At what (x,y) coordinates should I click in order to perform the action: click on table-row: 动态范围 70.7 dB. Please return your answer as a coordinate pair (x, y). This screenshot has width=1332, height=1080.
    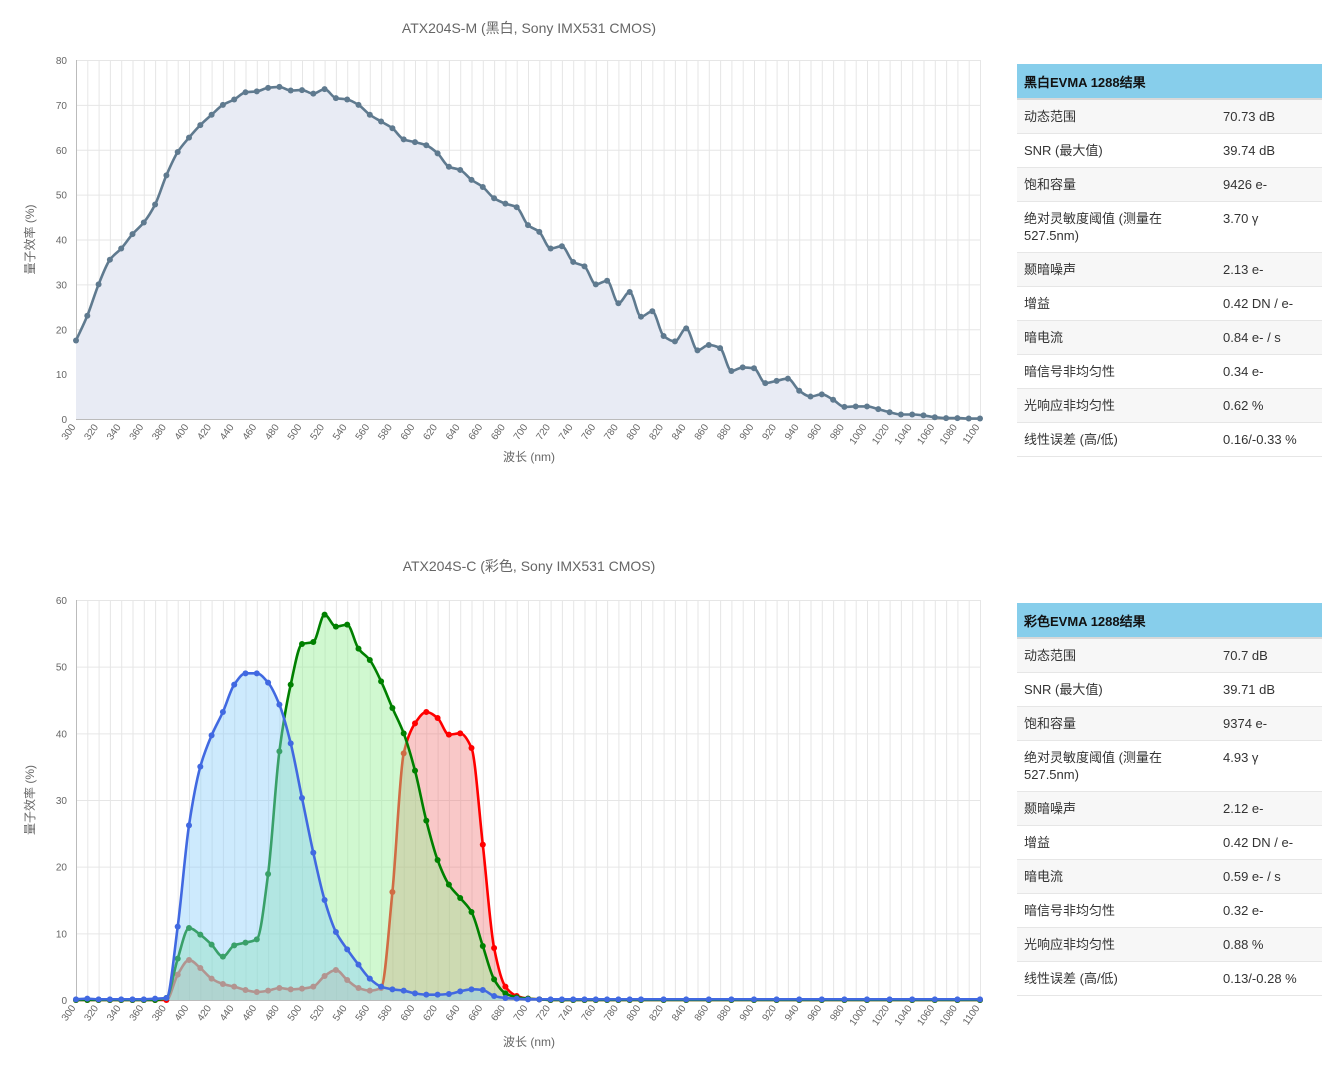
    Looking at the image, I should click on (1169, 655).